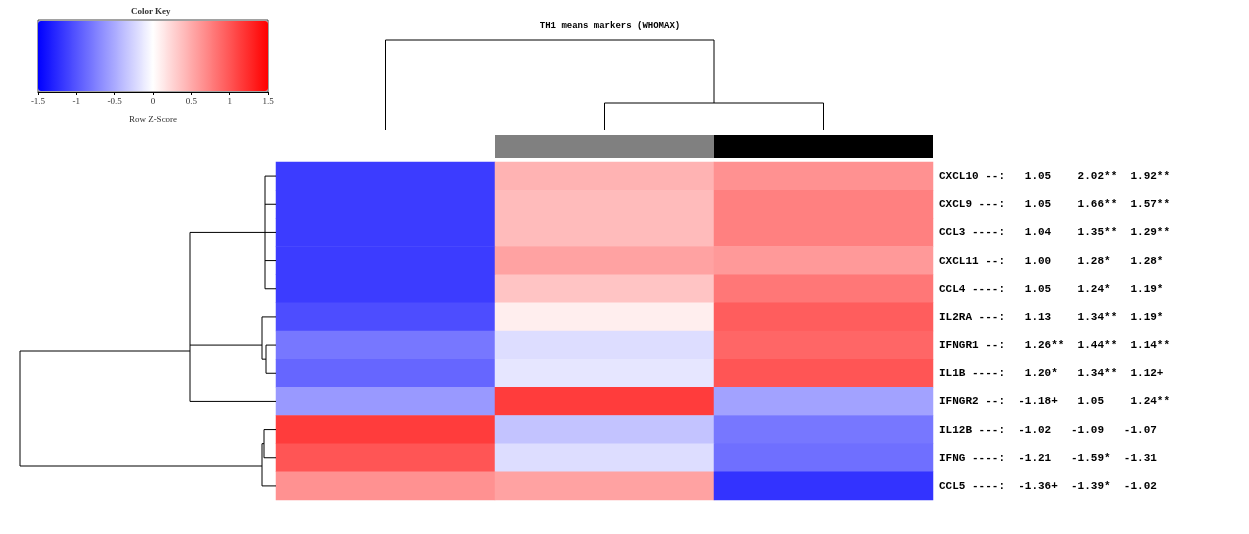 Image resolution: width=1249 pixels, height=534 pixels. Describe the element at coordinates (1048, 429) in the screenshot. I see `y-tick-label: IL12B ---: -1.02 -1.09 -1.07` at that location.